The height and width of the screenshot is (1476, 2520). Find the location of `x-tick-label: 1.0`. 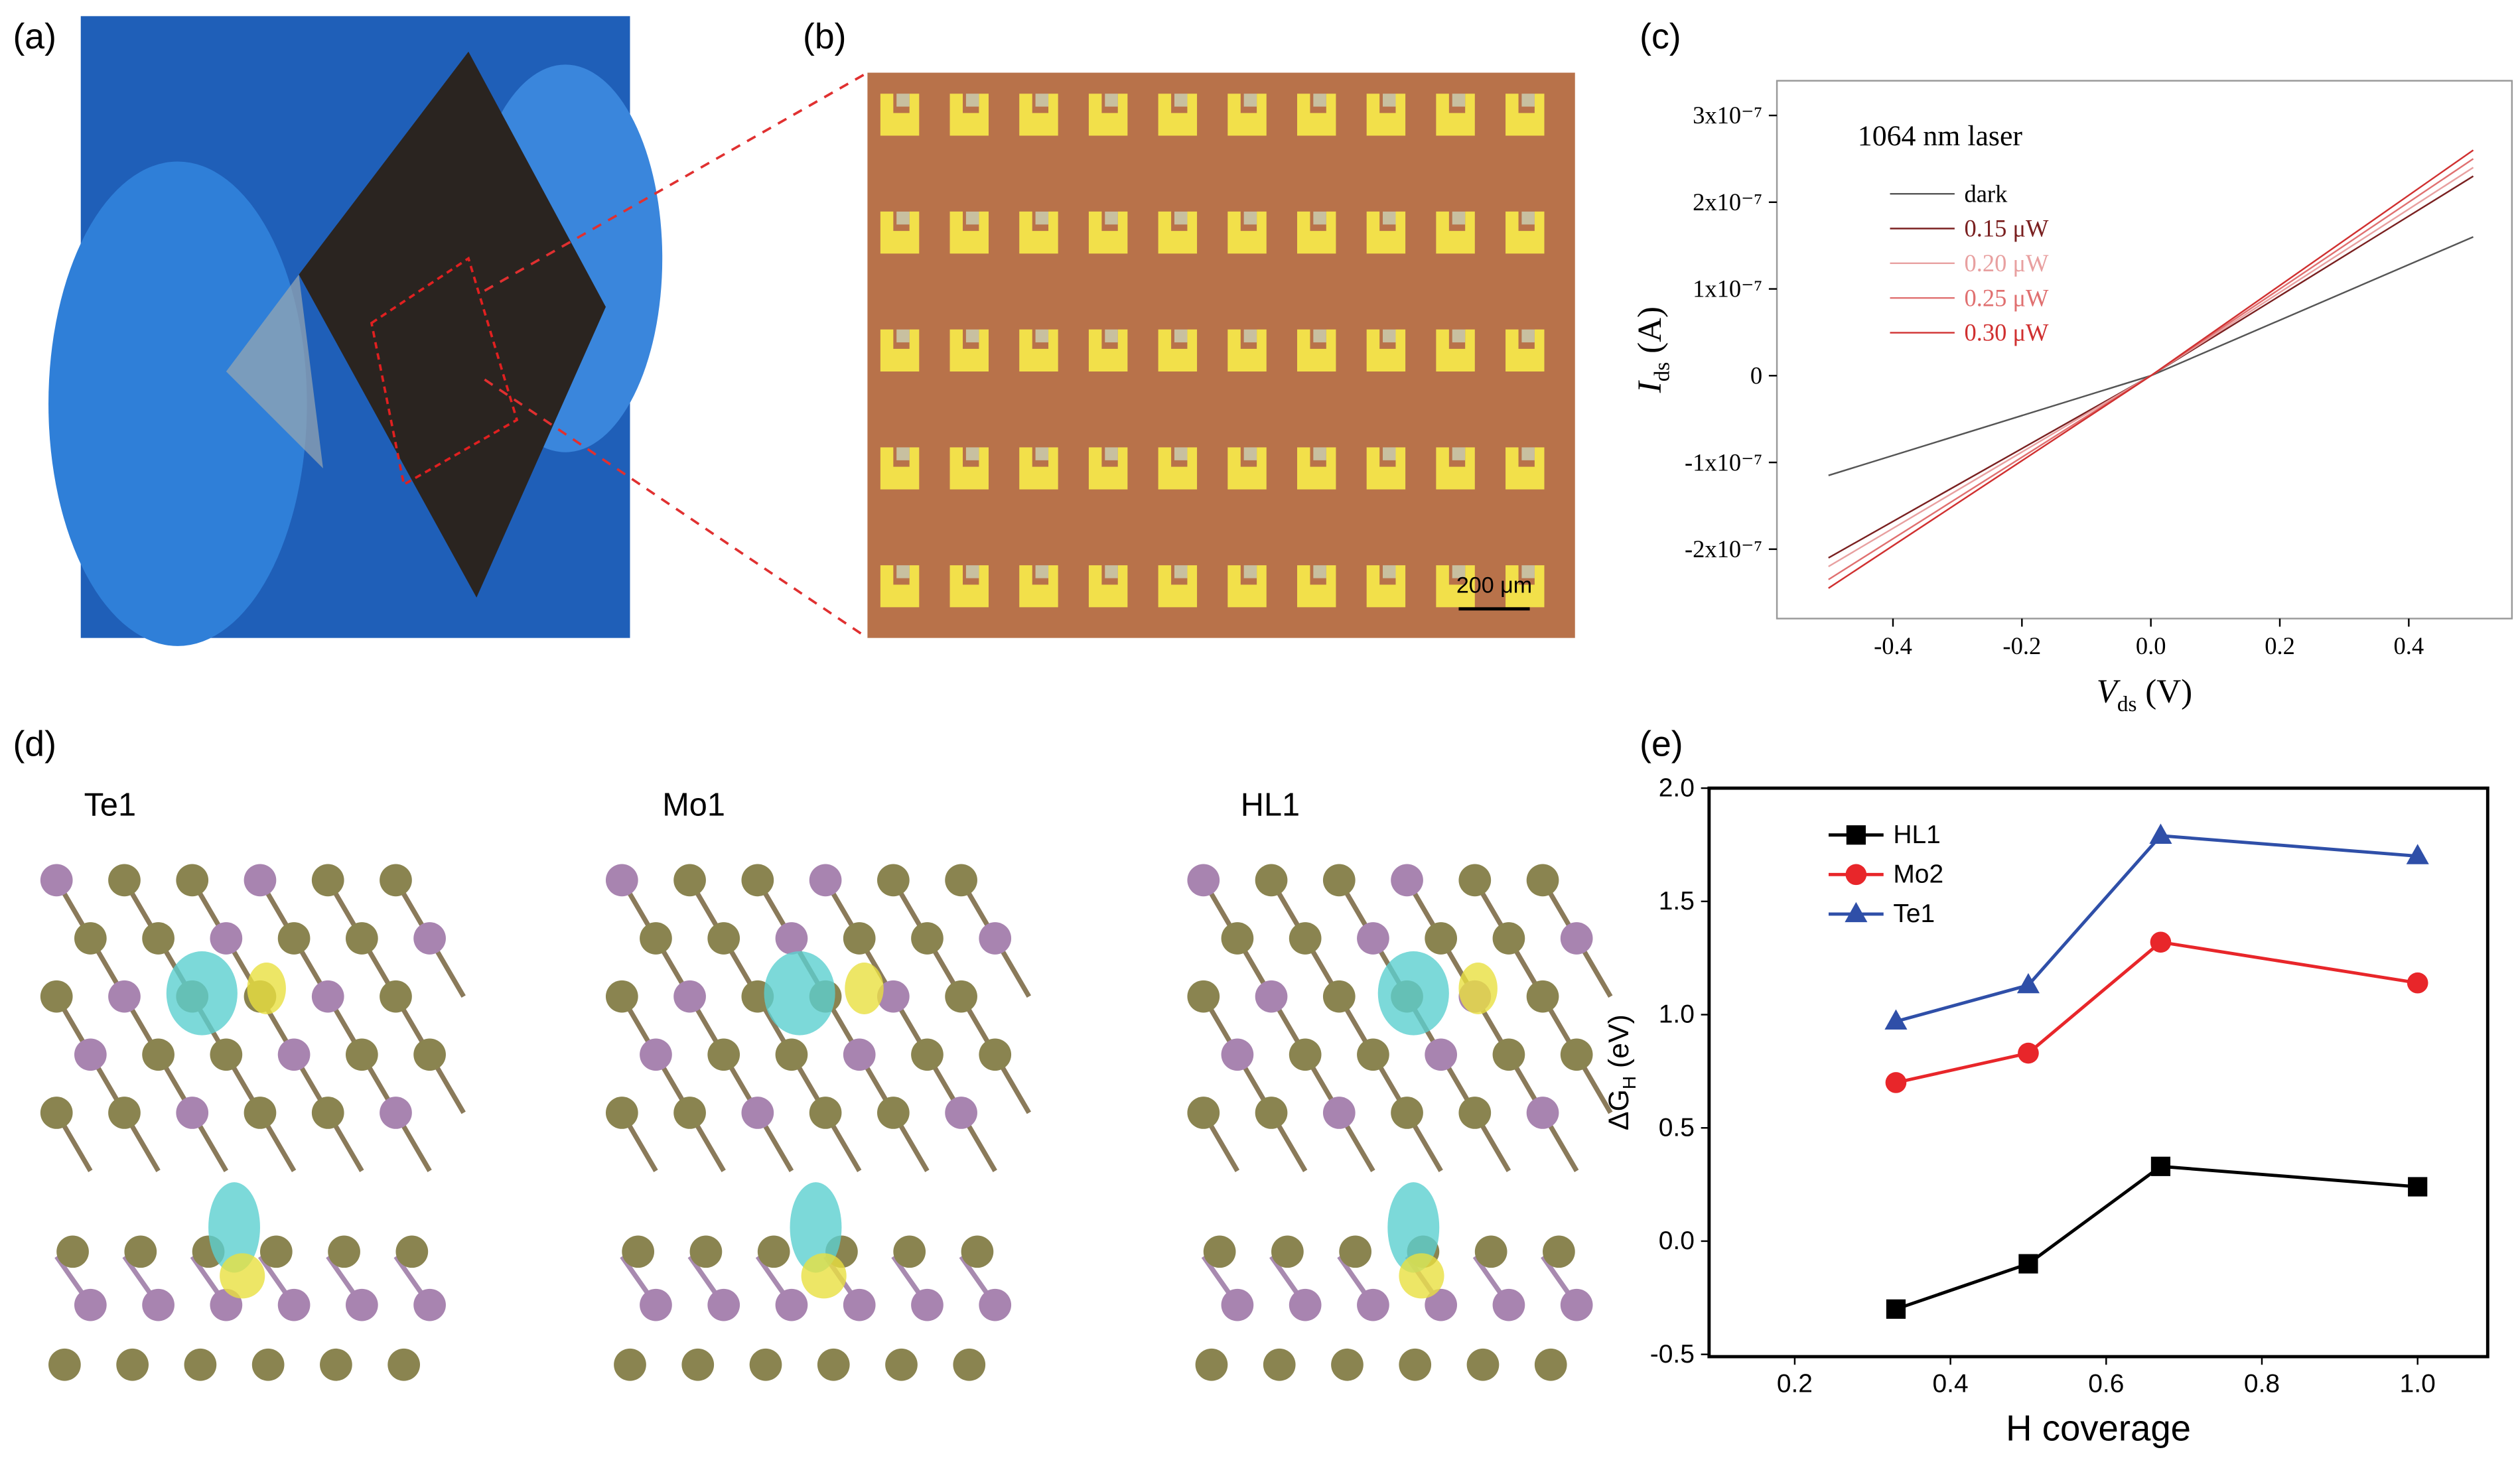

x-tick-label: 1.0 is located at coordinates (2418, 1384).